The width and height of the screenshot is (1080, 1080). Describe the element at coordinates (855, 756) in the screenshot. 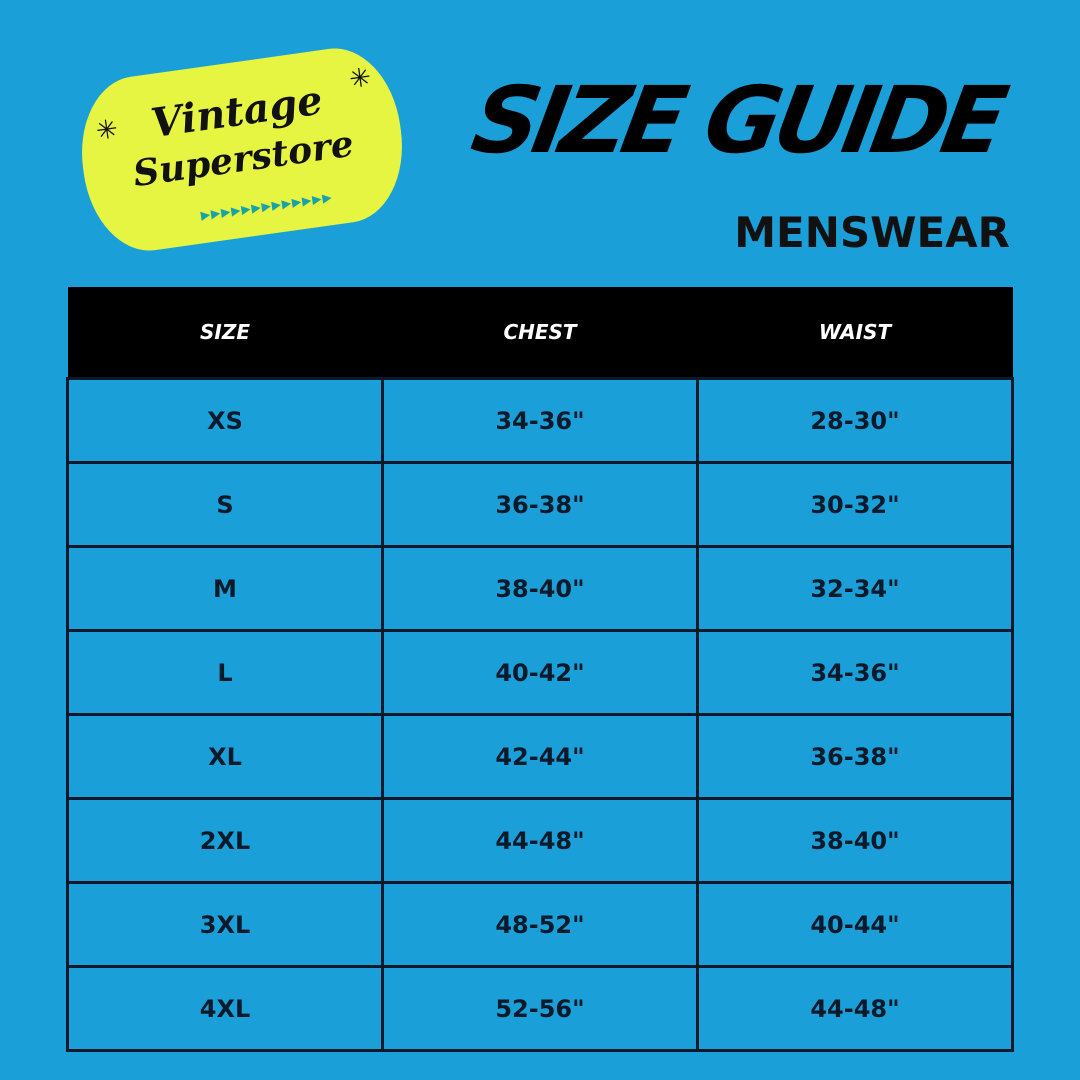

I see `waist-cell: 36-38"` at that location.